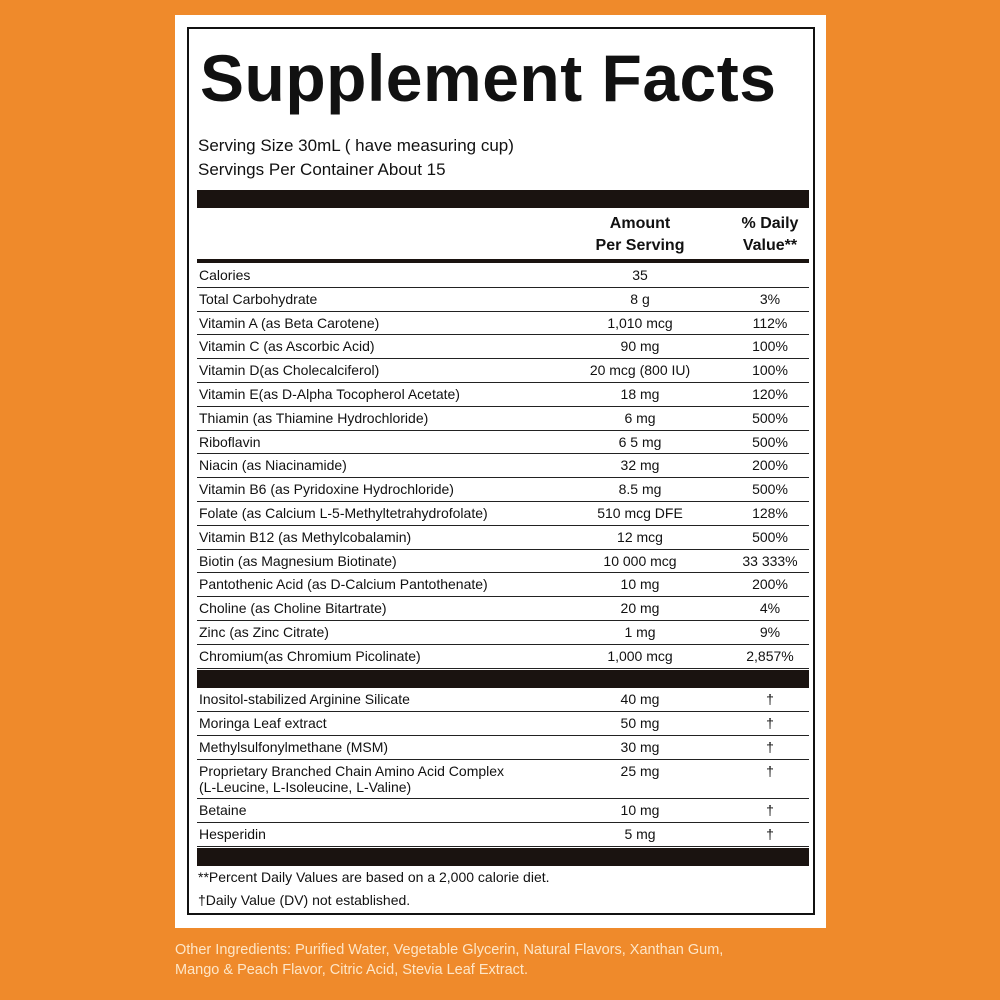  What do you see at coordinates (770, 223) in the screenshot?
I see `header-line: % Daily` at bounding box center [770, 223].